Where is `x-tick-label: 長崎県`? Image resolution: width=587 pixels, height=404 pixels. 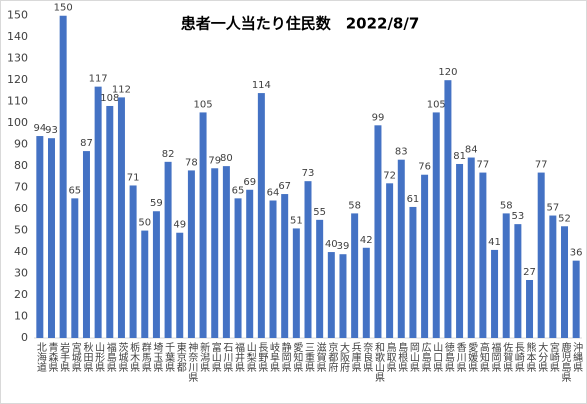
x-tick-label: 長崎県 is located at coordinates (518, 357).